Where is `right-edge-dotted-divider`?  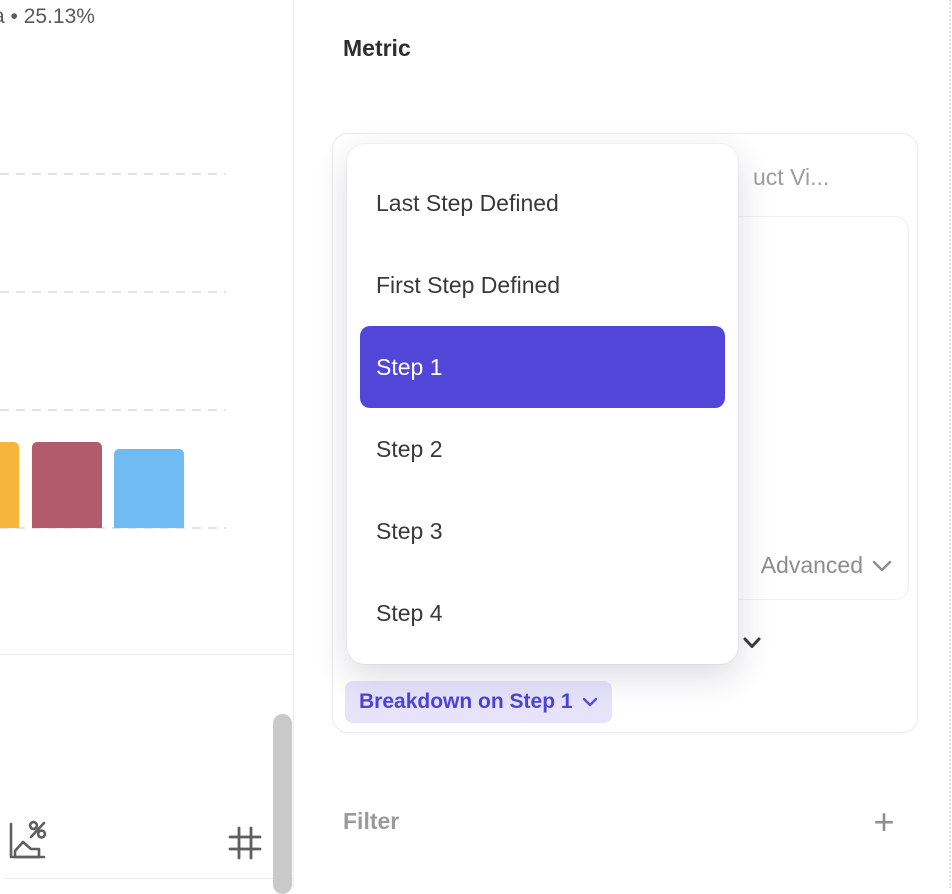
right-edge-dotted-divider is located at coordinates (950, 444).